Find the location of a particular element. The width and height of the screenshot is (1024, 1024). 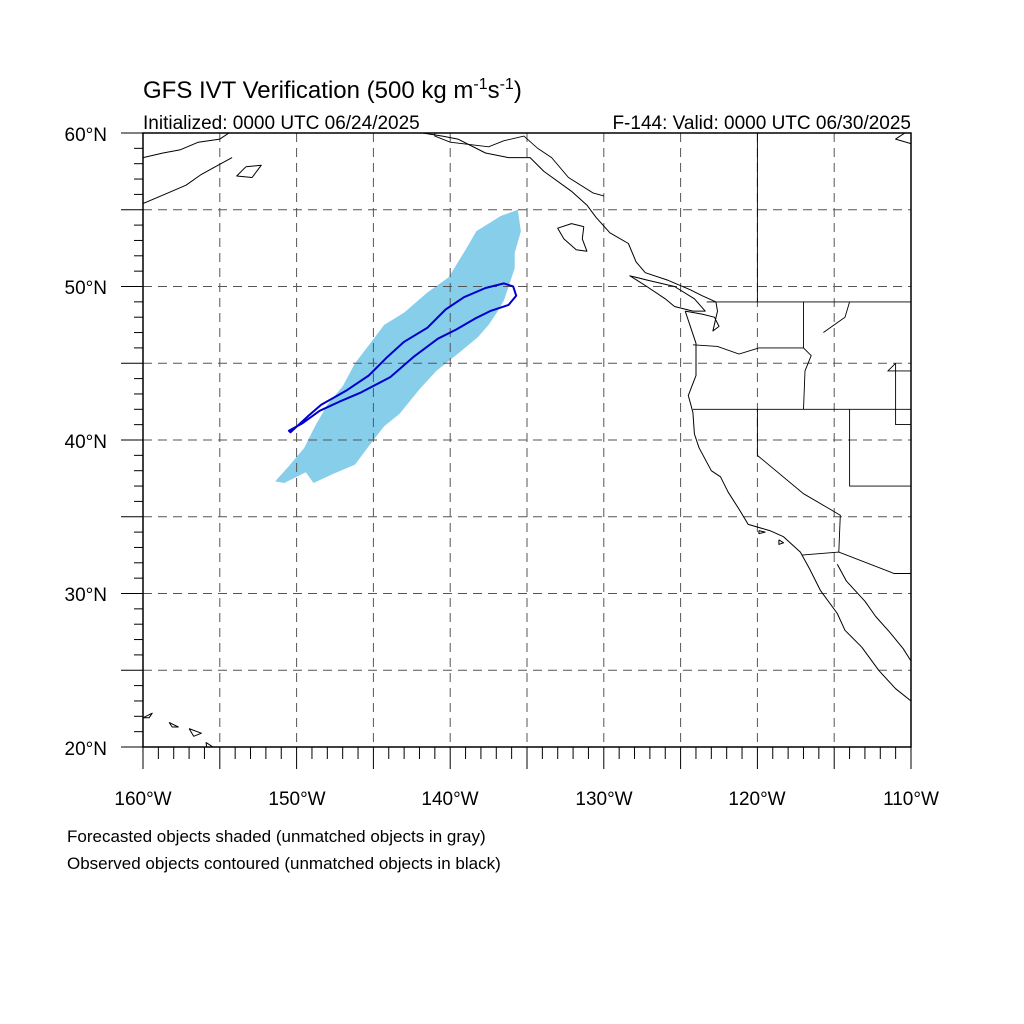

map-title-mid: s is located at coordinates (494, 90).